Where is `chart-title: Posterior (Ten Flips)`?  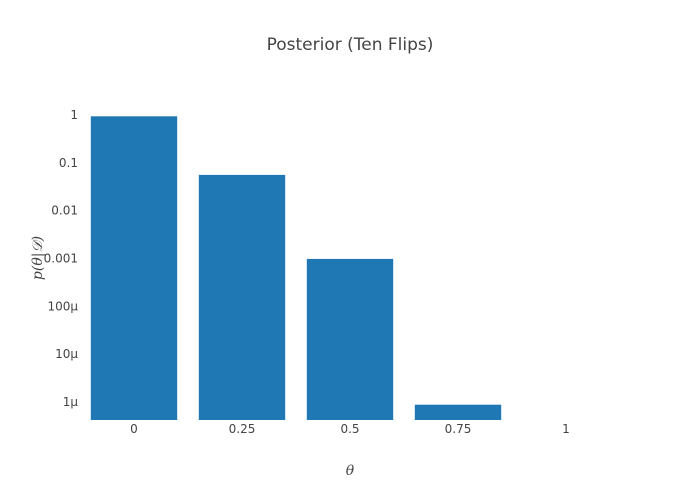 chart-title: Posterior (Ten Flips) is located at coordinates (350, 45).